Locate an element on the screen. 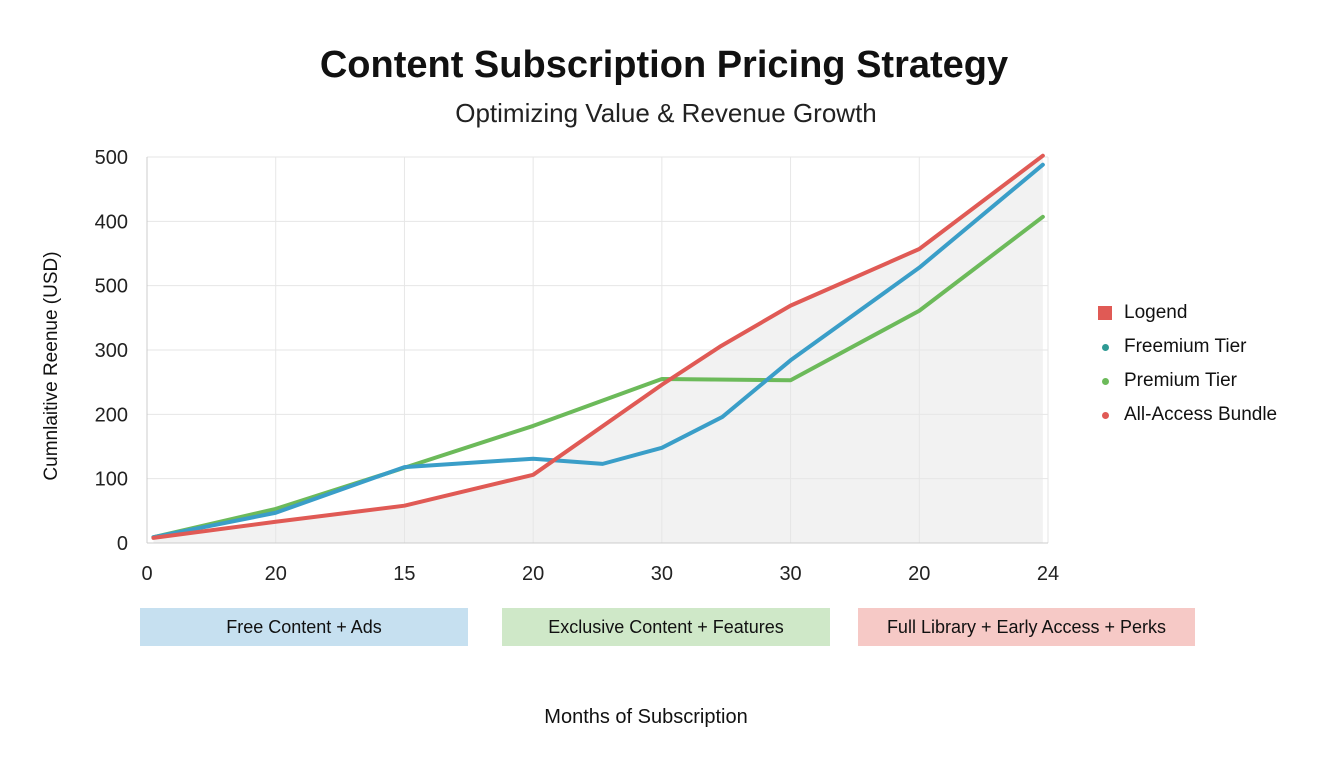 This screenshot has width=1344, height=768. legend-item-premium: Premium Tier is located at coordinates (1187, 381).